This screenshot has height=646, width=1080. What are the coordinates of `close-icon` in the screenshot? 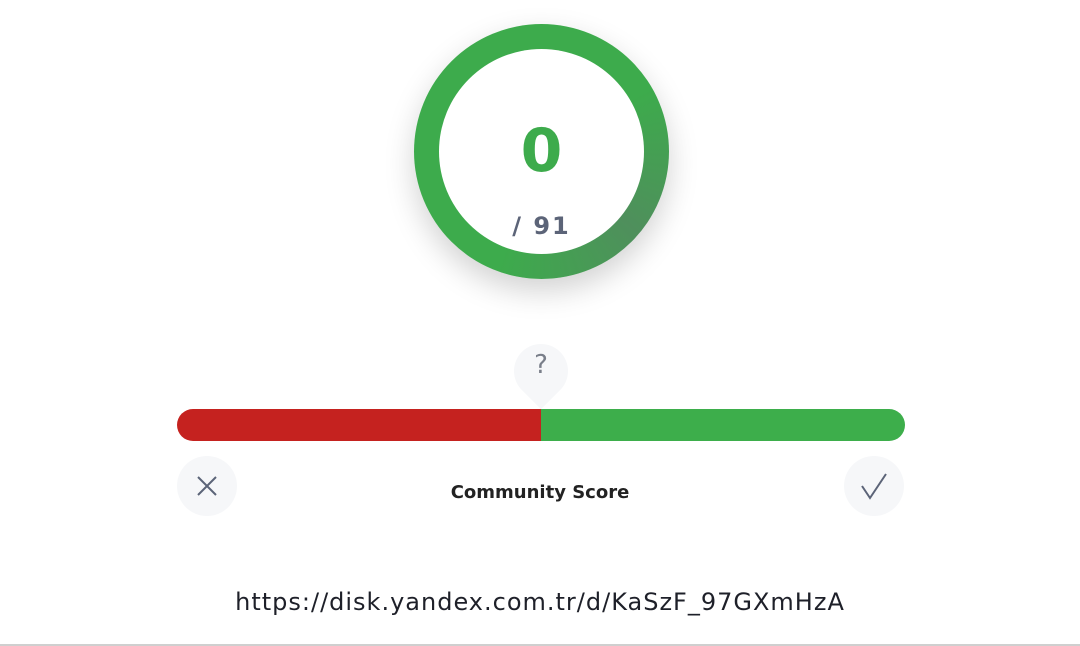 It's located at (207, 486).